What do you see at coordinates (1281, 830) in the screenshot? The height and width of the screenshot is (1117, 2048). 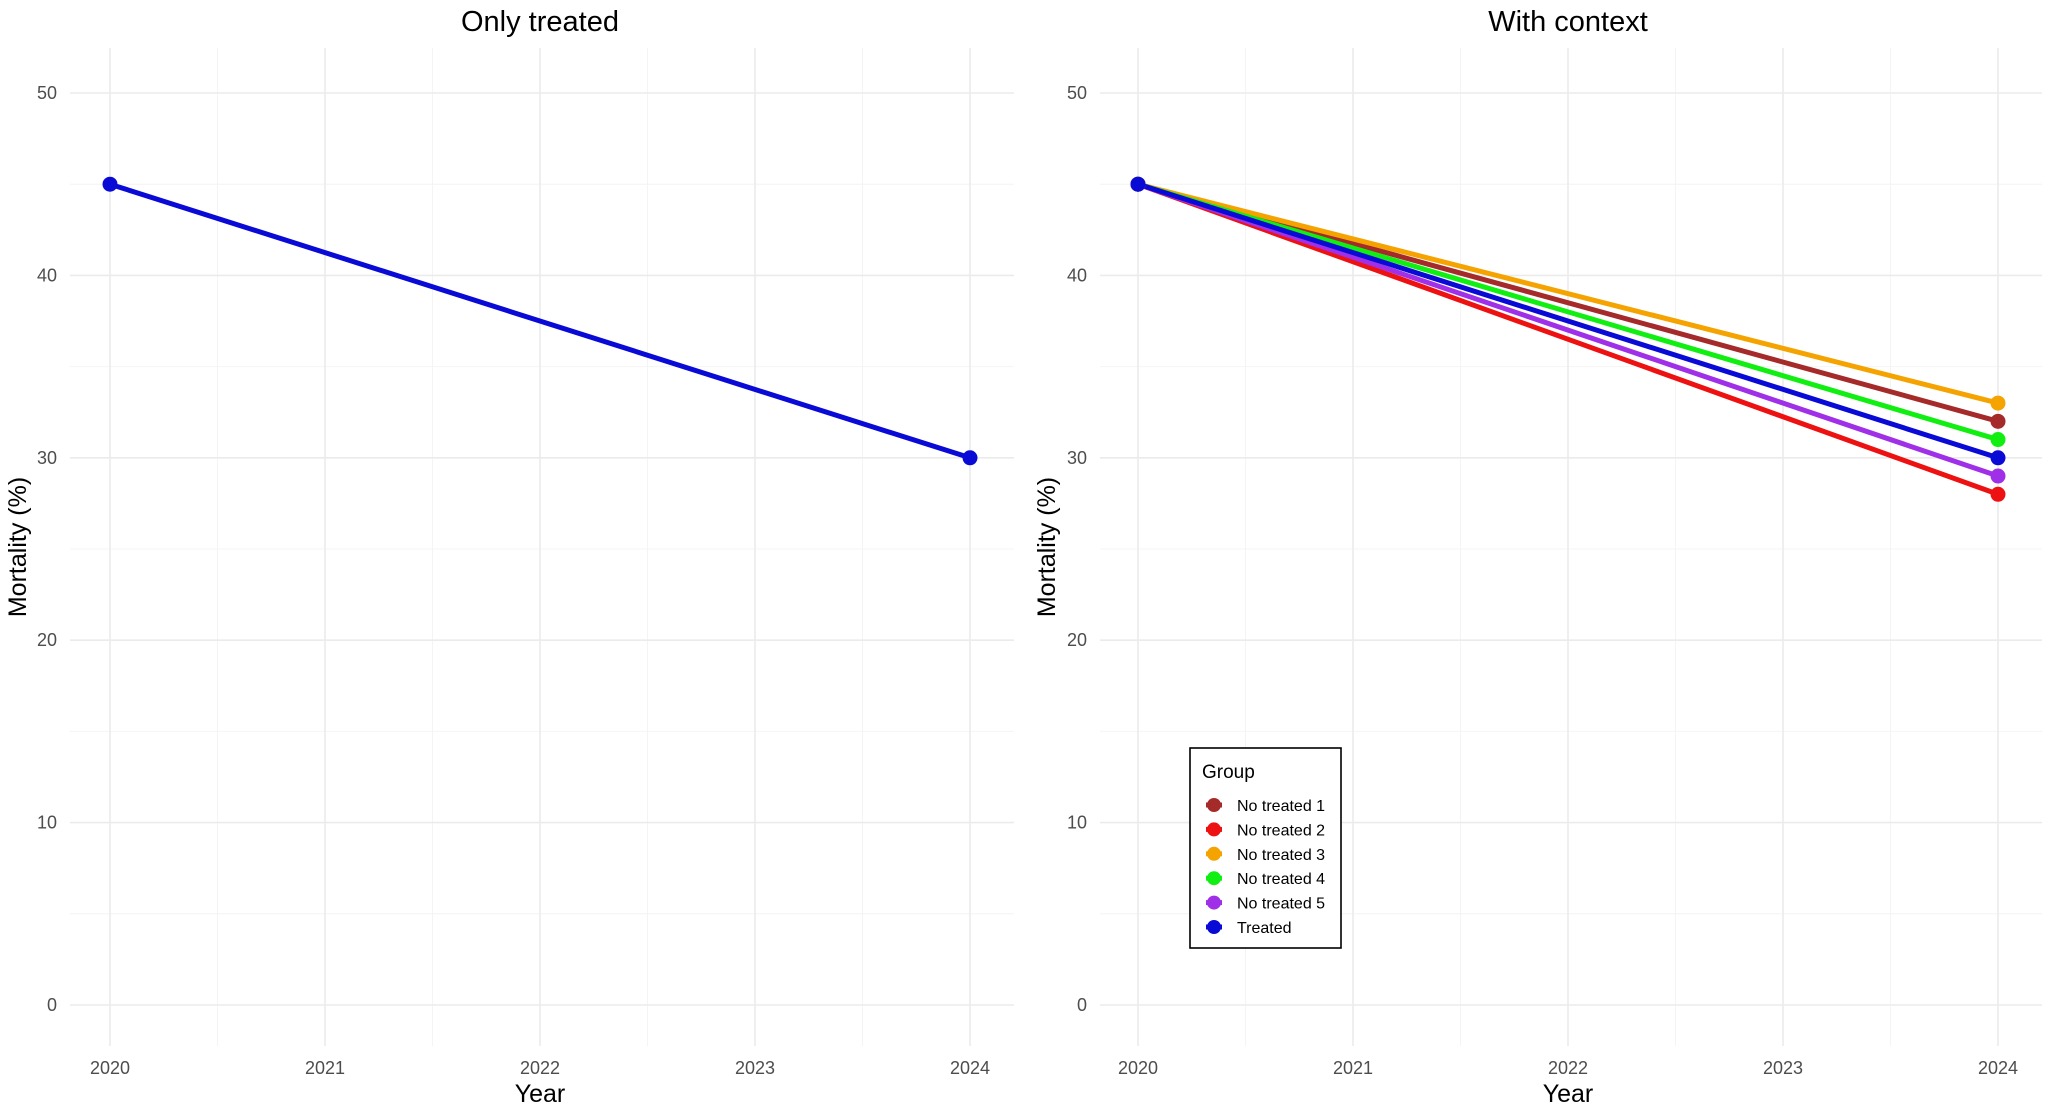 I see `legend-entry-2: No treated 2` at bounding box center [1281, 830].